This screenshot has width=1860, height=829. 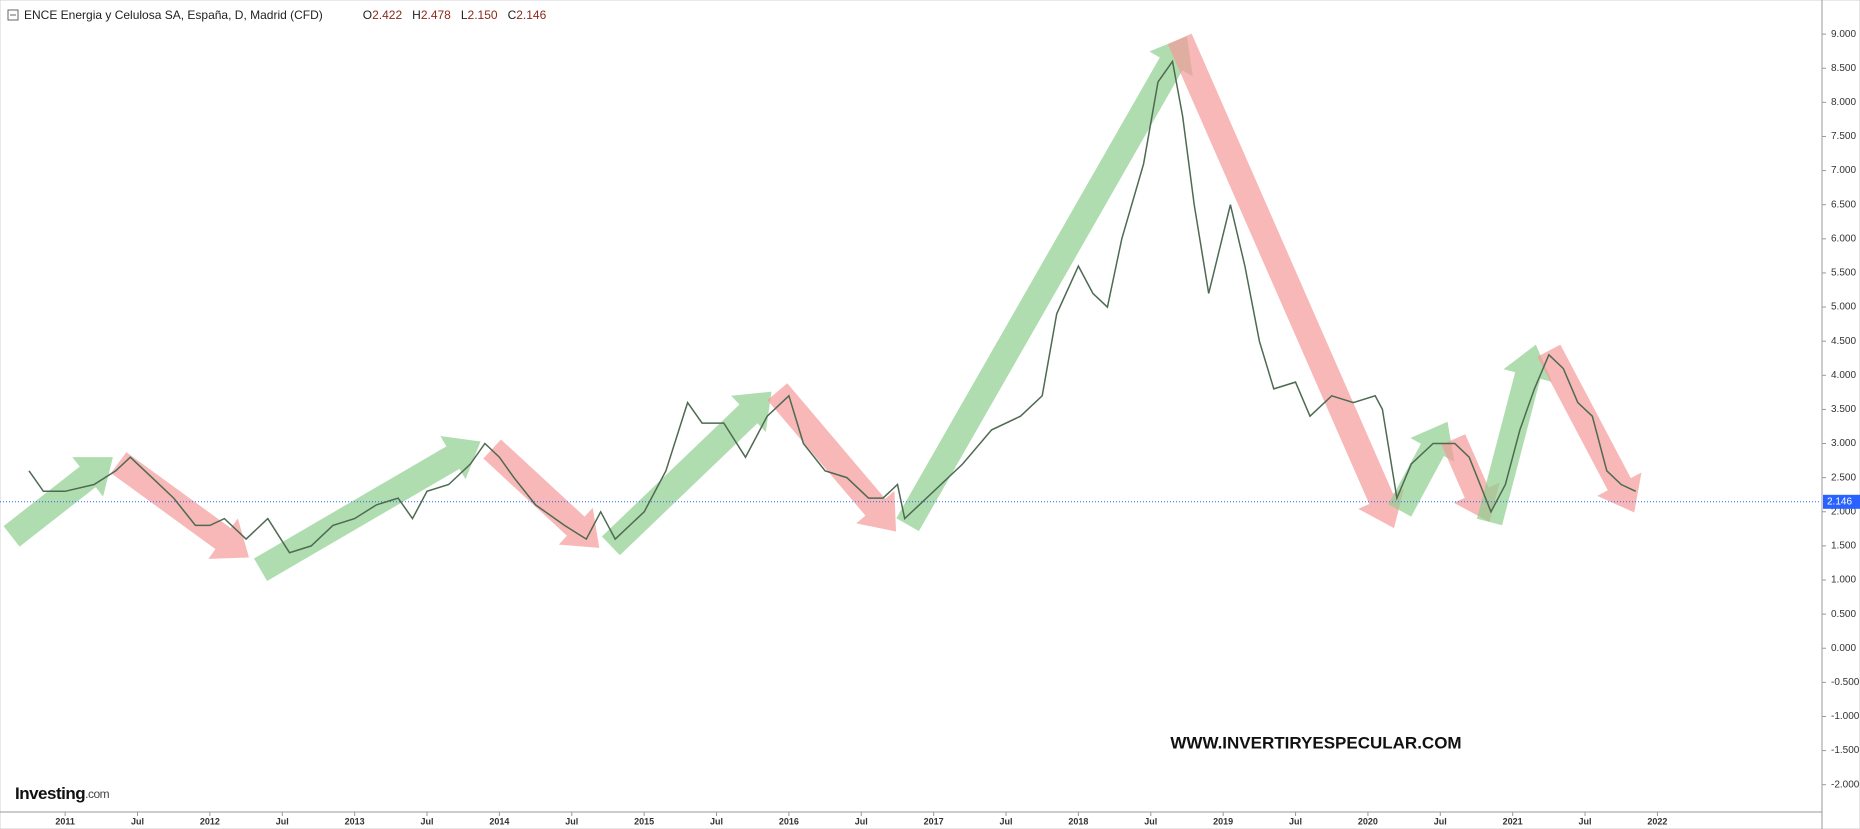 I want to click on watermark: WWW.INVERTIRYESPECULAR.COM, so click(x=1315, y=742).